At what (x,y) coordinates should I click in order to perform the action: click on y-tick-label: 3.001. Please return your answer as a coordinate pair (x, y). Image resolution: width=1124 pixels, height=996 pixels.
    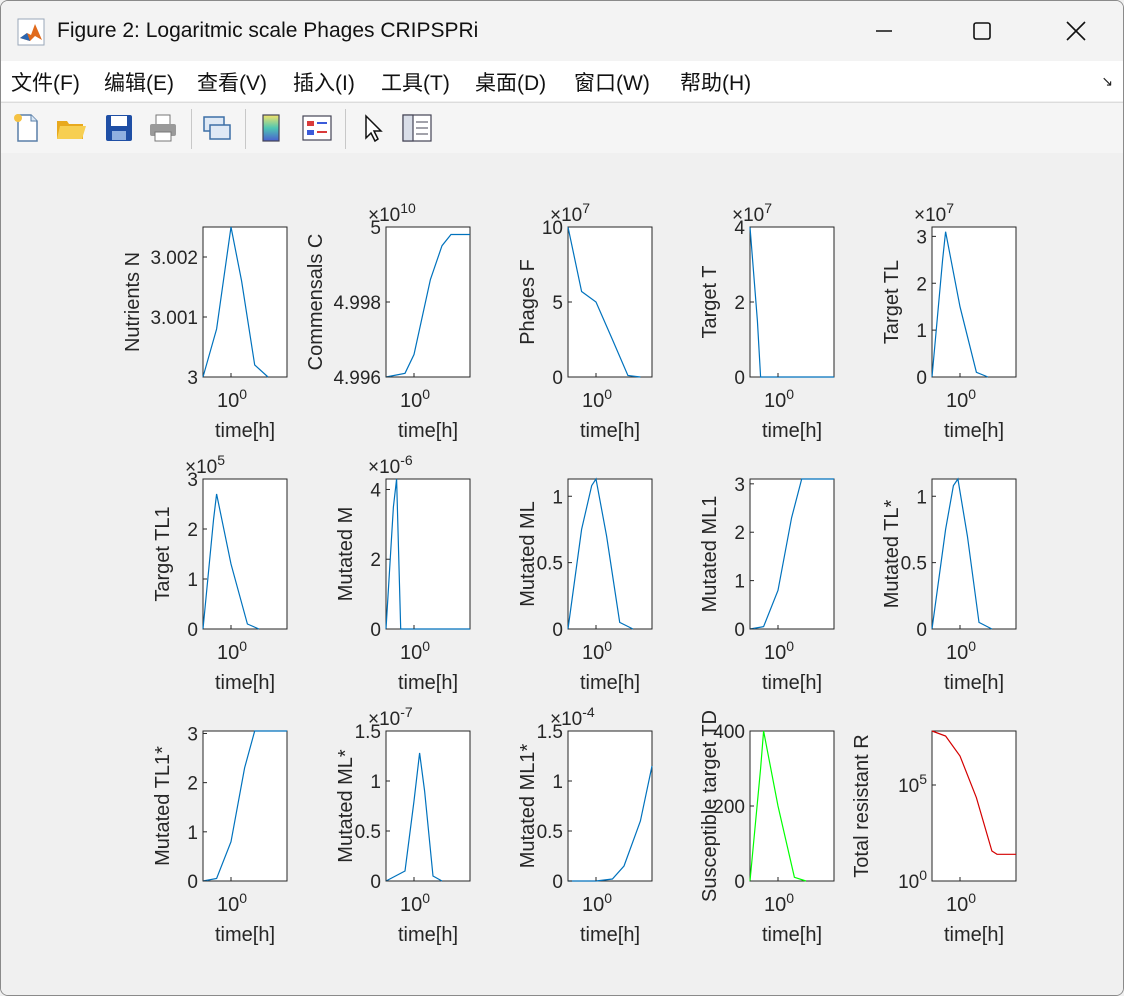
    Looking at the image, I should click on (174, 318).